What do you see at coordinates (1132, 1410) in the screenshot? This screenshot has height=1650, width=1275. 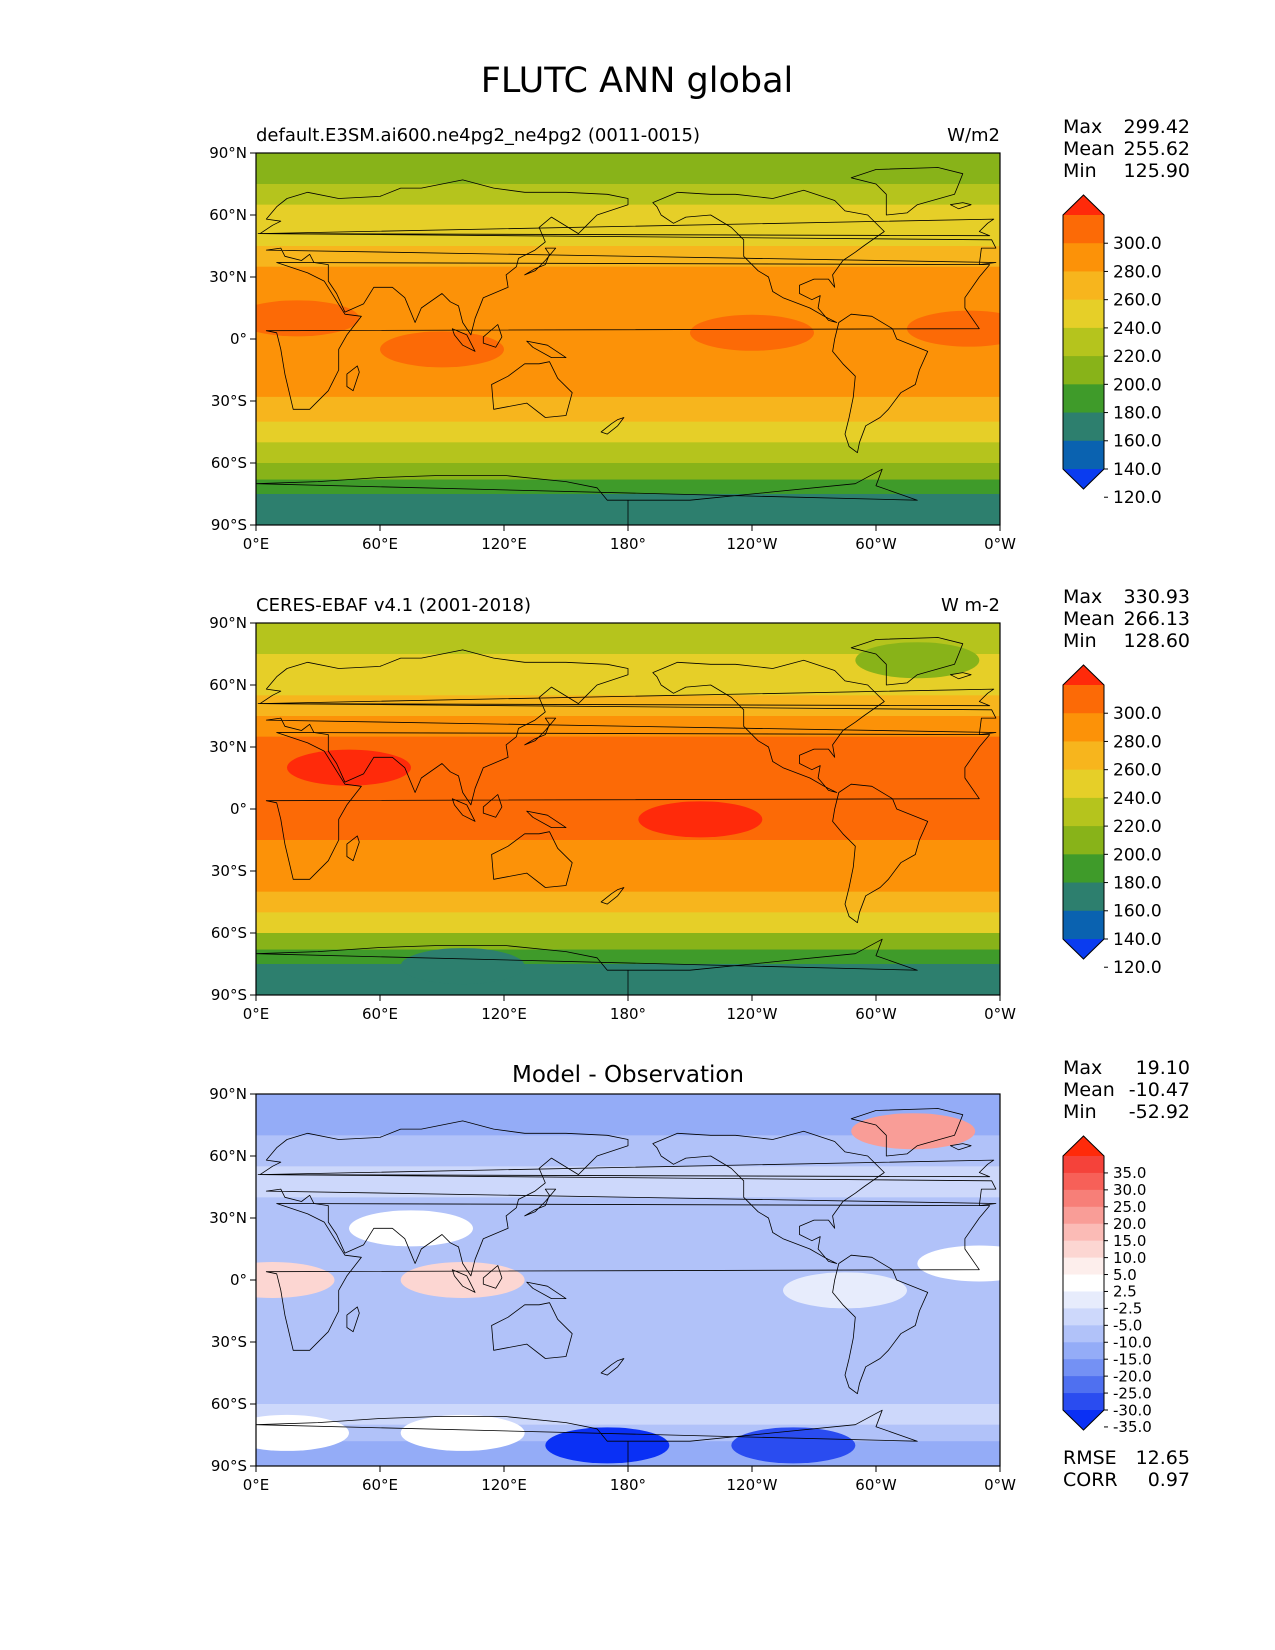 I see `colorbar-label: -30.0` at bounding box center [1132, 1410].